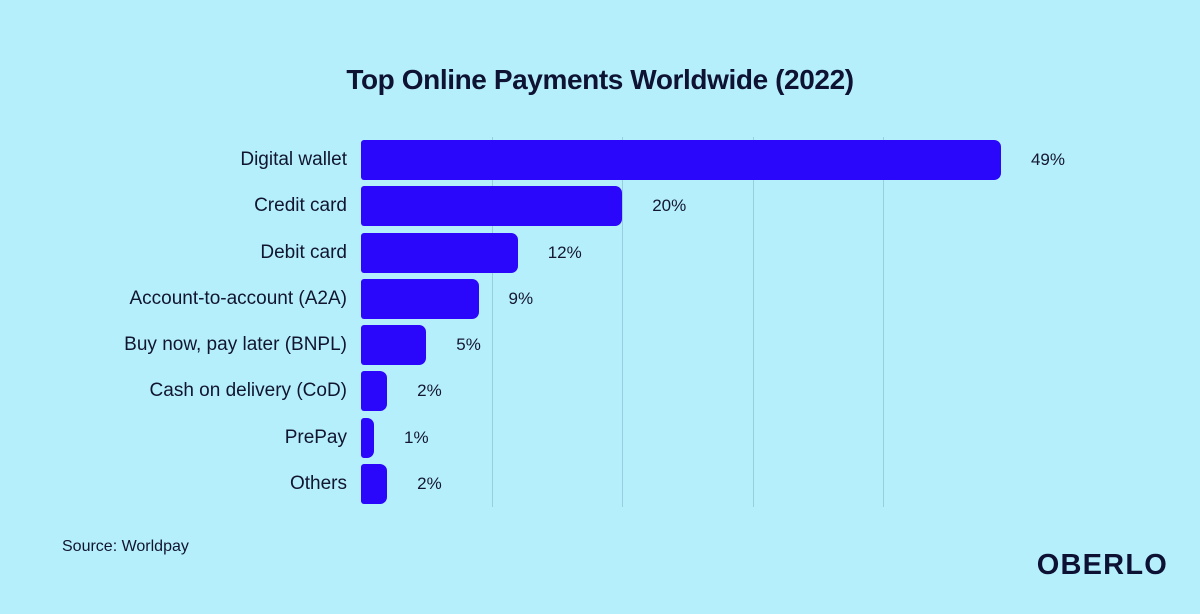 This screenshot has height=614, width=1200. What do you see at coordinates (780, 438) in the screenshot?
I see `bar-track: 1%` at bounding box center [780, 438].